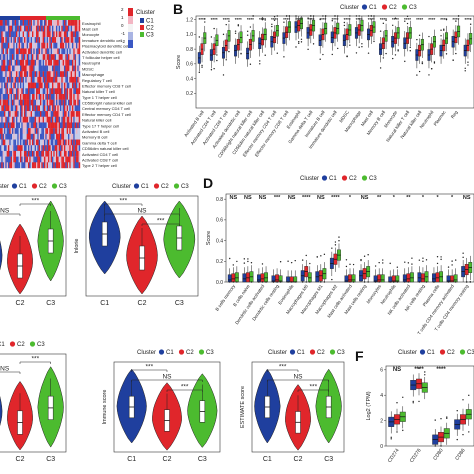  Describe the element at coordinates (349, 8) in the screenshot. I see `panel-b-legend-title: Cluster` at that location.